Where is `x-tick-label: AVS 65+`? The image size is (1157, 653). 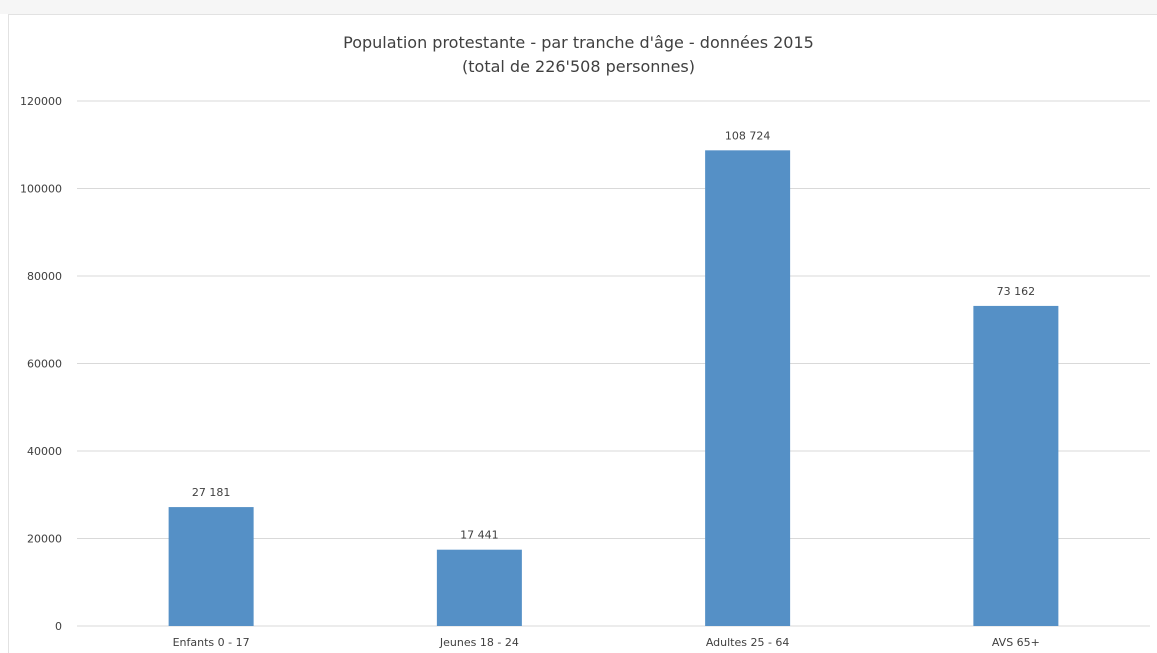 x-tick-label: AVS 65+ is located at coordinates (1016, 642).